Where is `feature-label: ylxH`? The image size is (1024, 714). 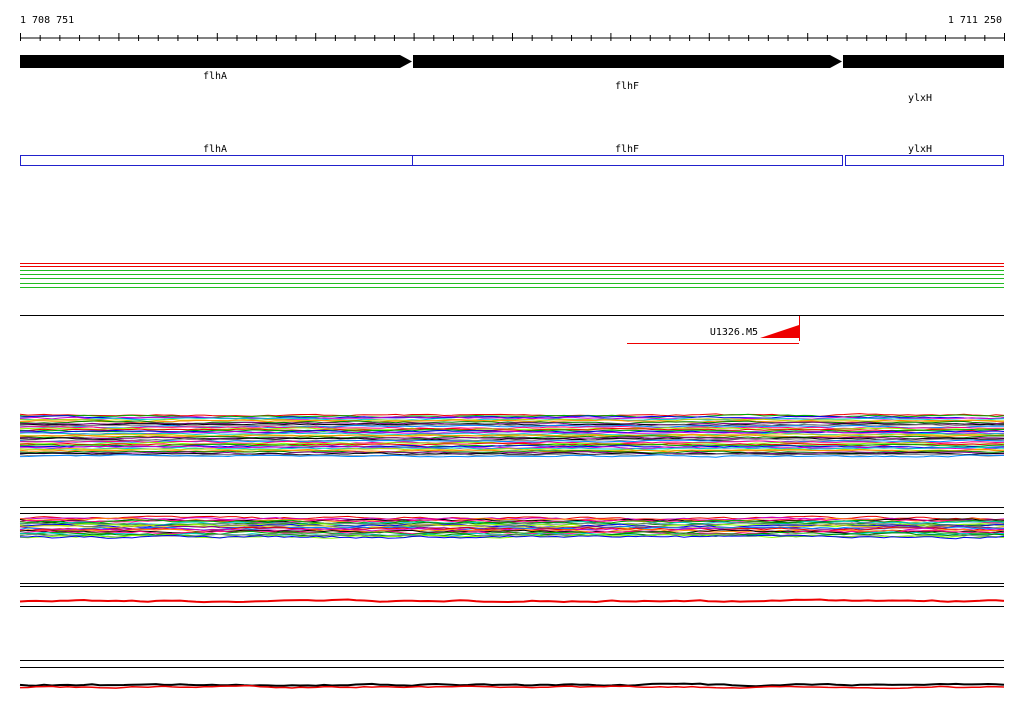
feature-label: ylxH is located at coordinates (920, 149).